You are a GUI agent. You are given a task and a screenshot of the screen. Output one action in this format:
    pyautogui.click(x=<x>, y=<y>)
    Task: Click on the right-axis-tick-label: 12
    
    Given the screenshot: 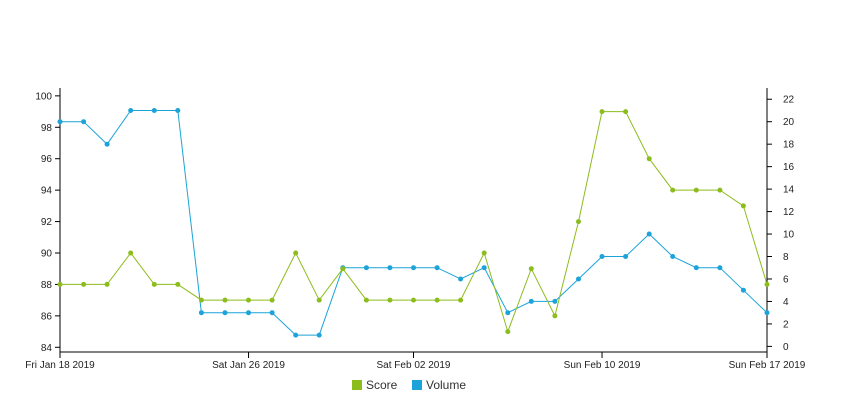 What is the action you would take?
    pyautogui.click(x=789, y=212)
    